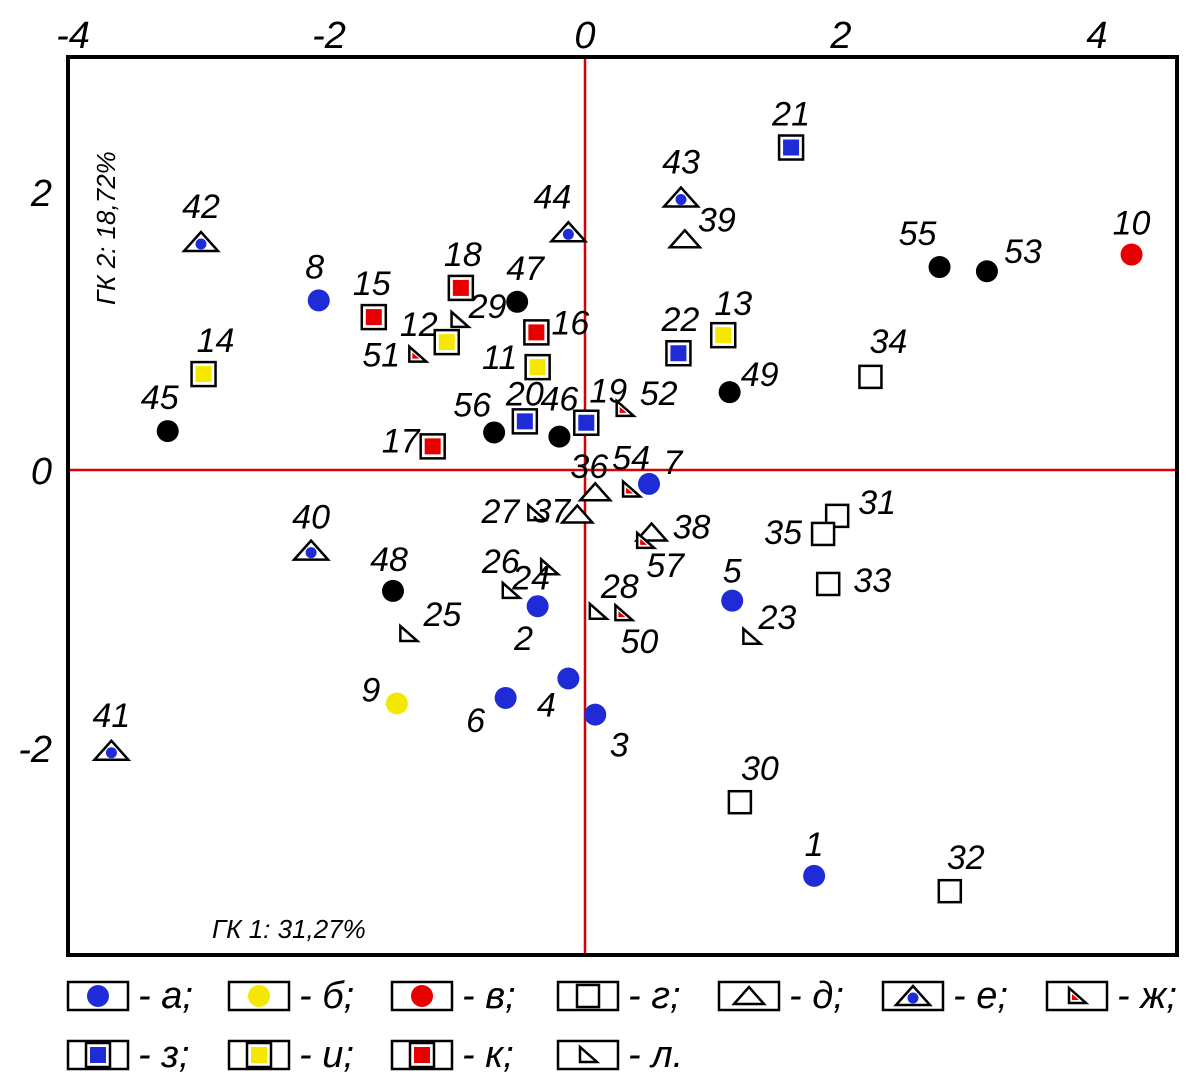 The image size is (1193, 1077). Describe the element at coordinates (98, 1055) in the screenshot. I see `legend-marker-z` at that location.